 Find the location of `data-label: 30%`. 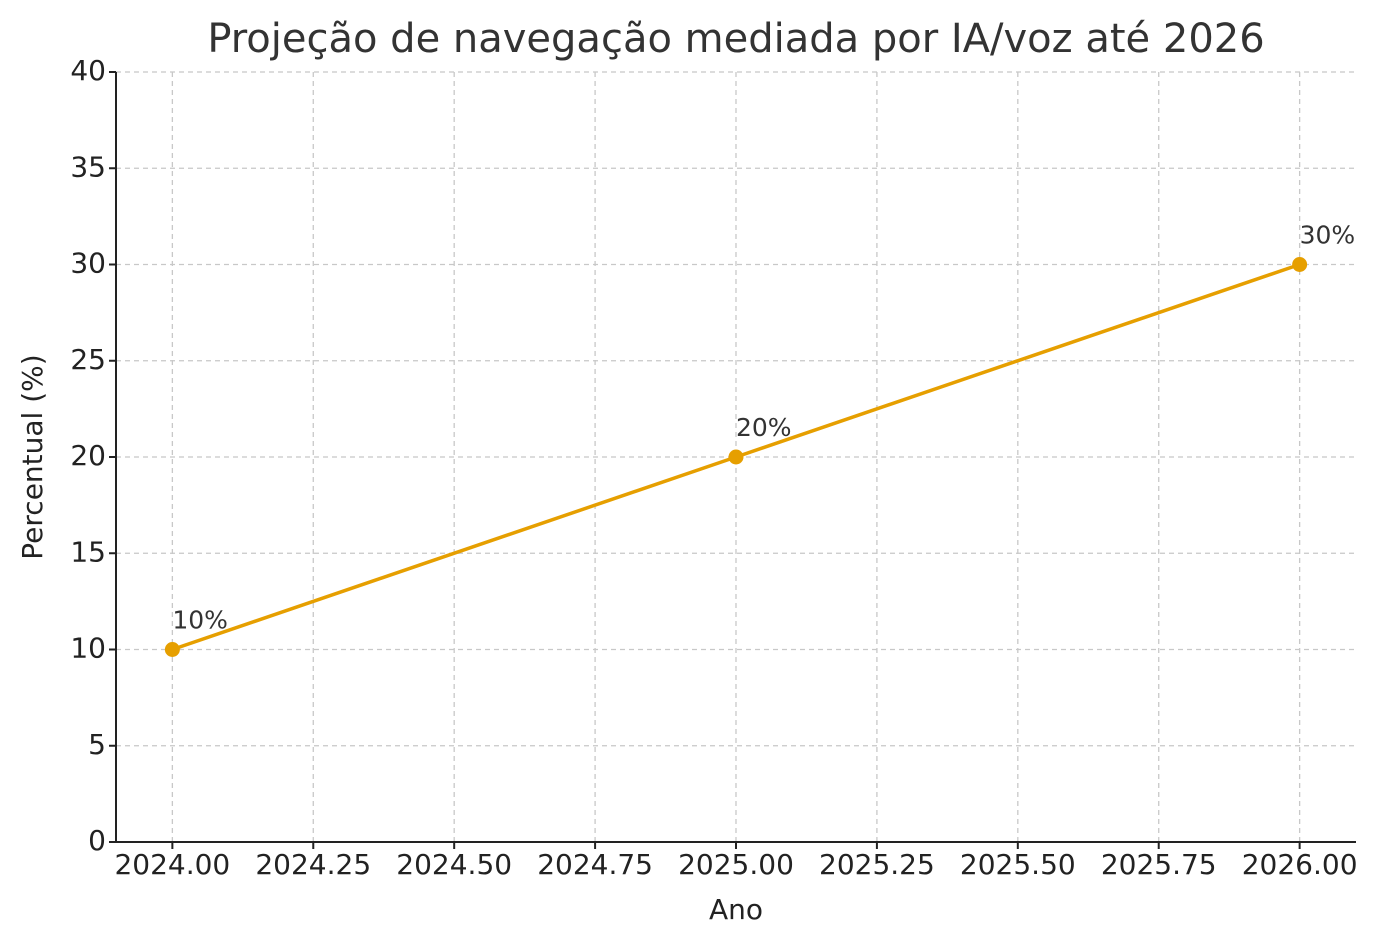

data-label: 30% is located at coordinates (1328, 235).